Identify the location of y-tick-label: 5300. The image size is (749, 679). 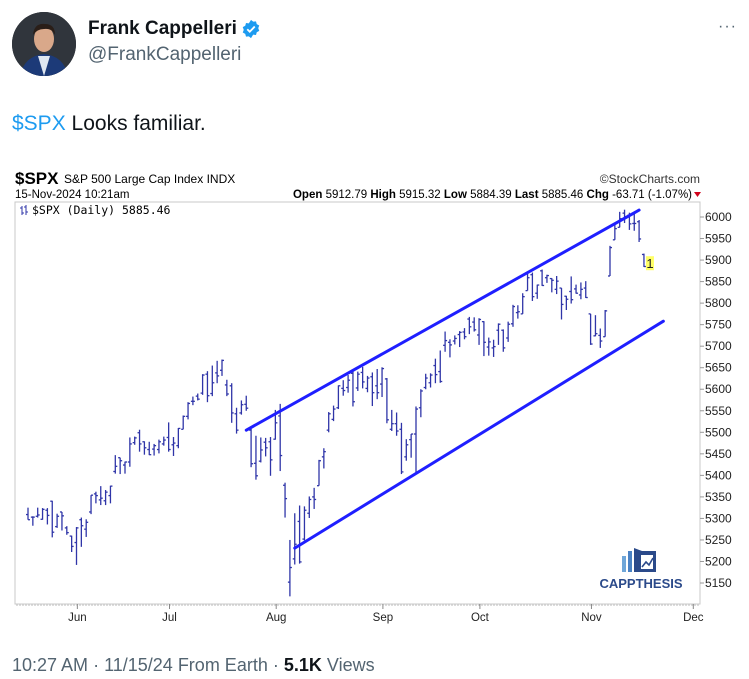
(718, 518).